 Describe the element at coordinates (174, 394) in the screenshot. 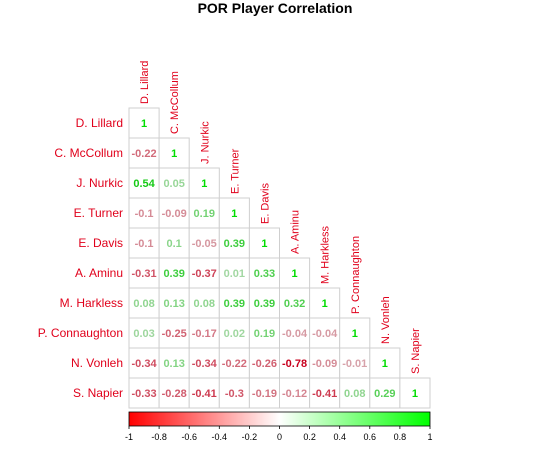

I see `cell-value: -0.28` at that location.